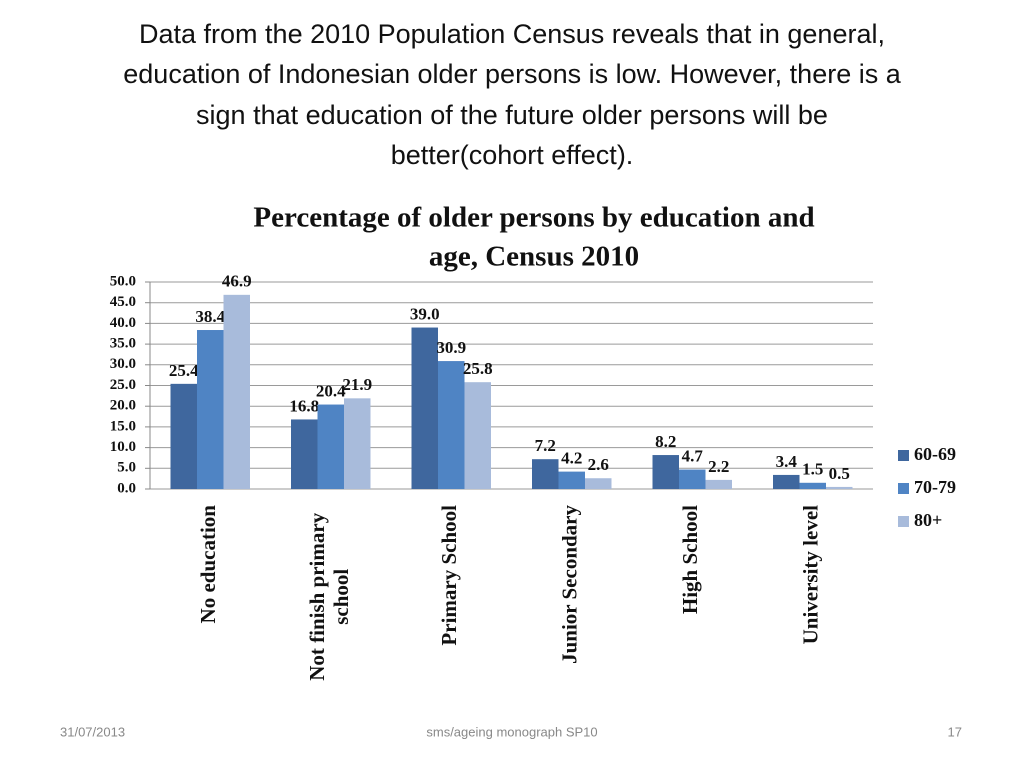 The width and height of the screenshot is (1024, 773). Describe the element at coordinates (123, 281) in the screenshot. I see `y-tick-label: 50.0` at that location.